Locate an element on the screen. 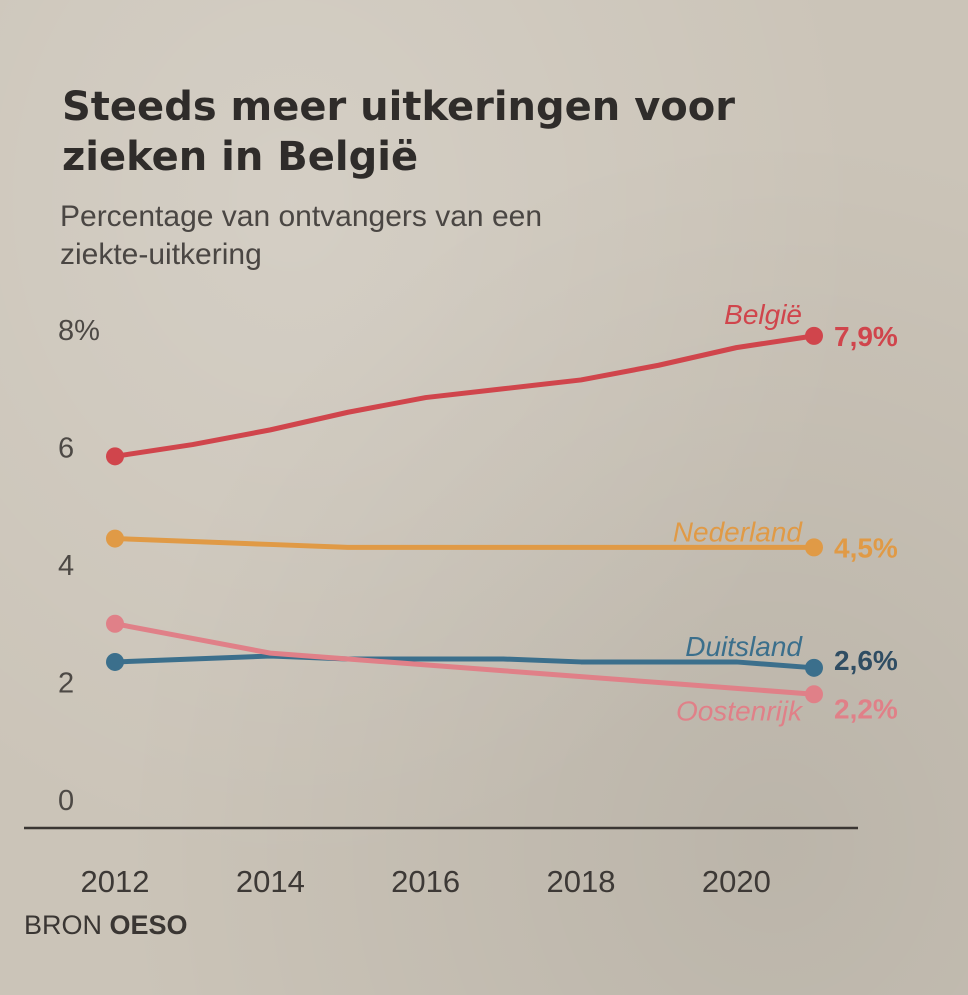 The height and width of the screenshot is (995, 968). x-tick-label: 2016 is located at coordinates (425, 881).